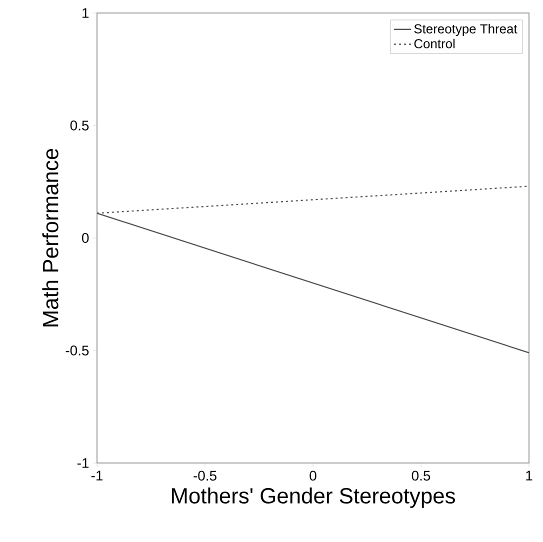 The image size is (543, 542). Describe the element at coordinates (83, 463) in the screenshot. I see `y-tick-label: -1` at that location.